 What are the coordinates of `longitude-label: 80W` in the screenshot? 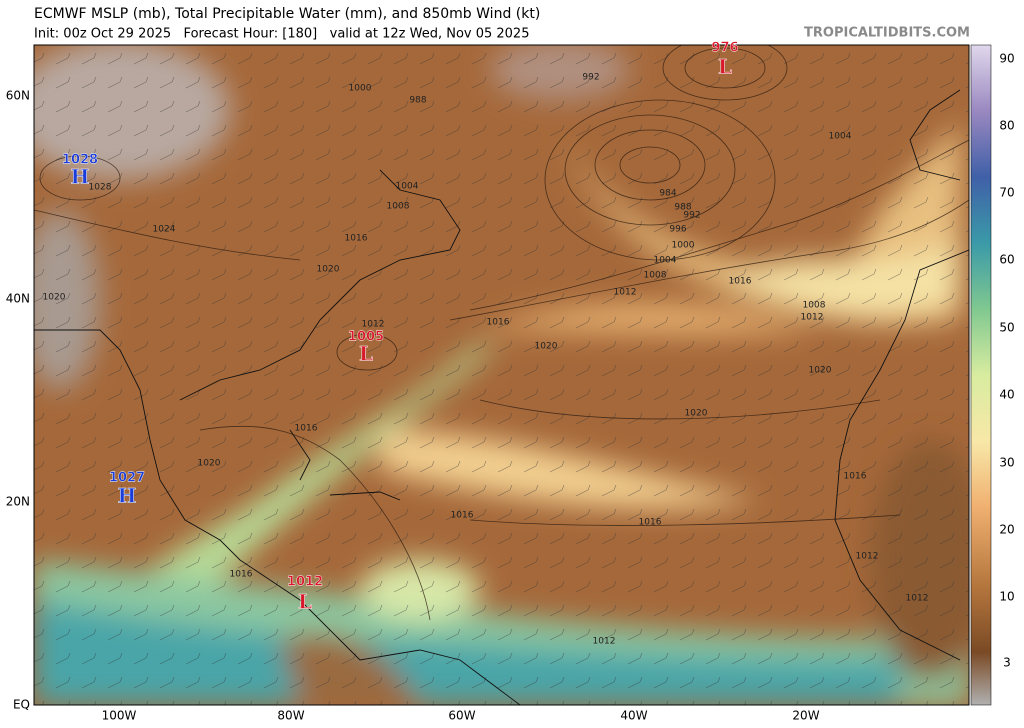 It's located at (290, 716).